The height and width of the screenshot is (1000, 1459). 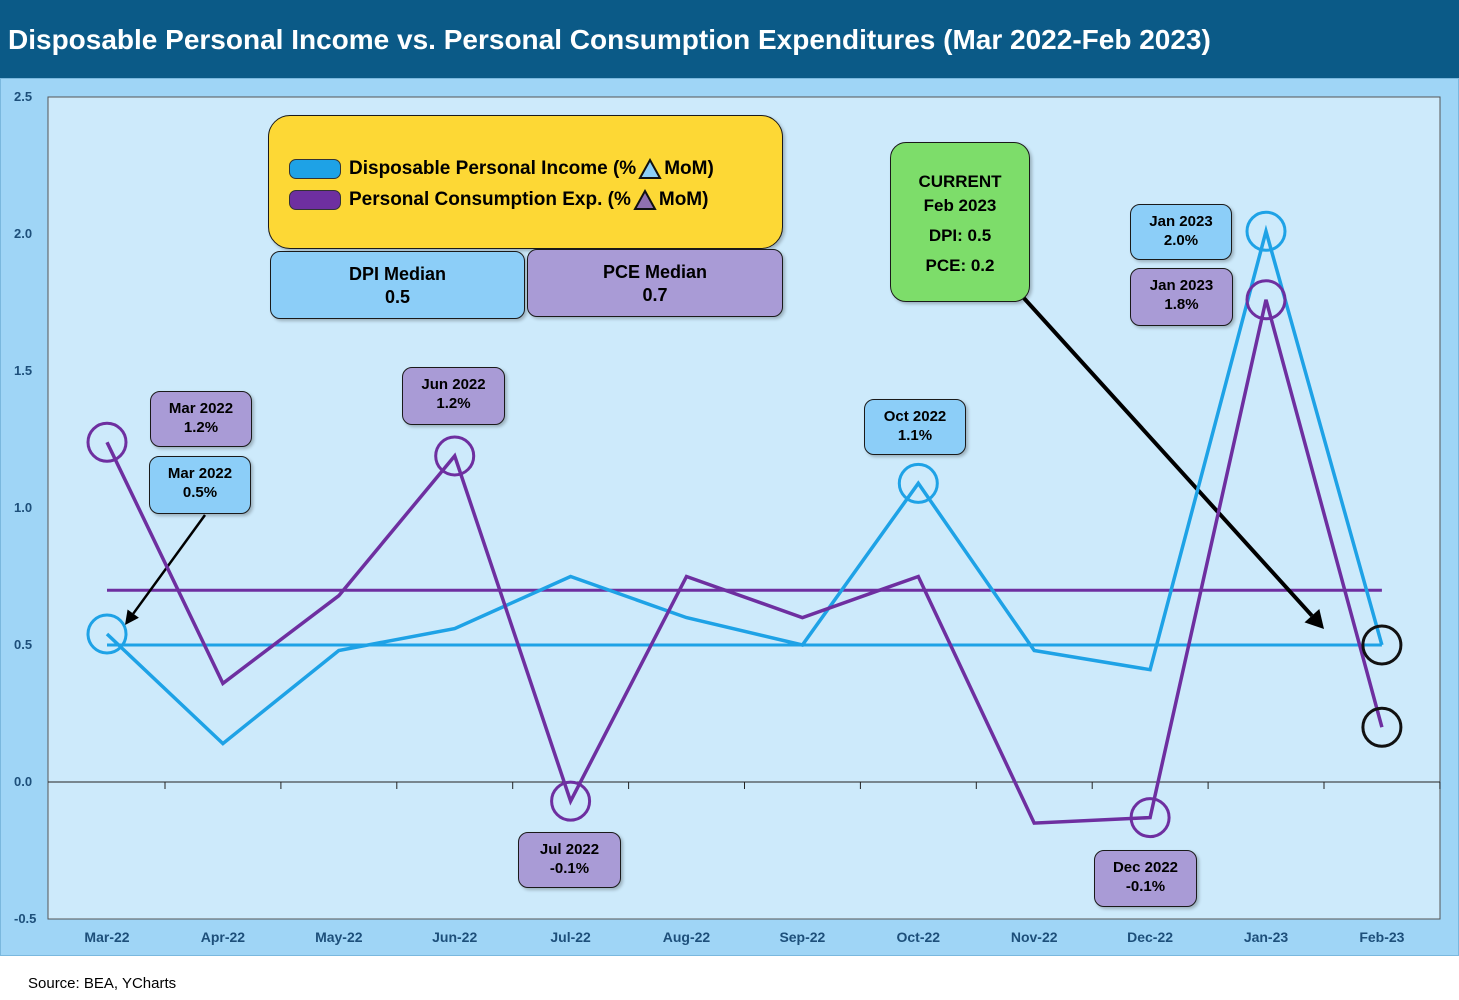 I want to click on dpi-swatch, so click(x=315, y=169).